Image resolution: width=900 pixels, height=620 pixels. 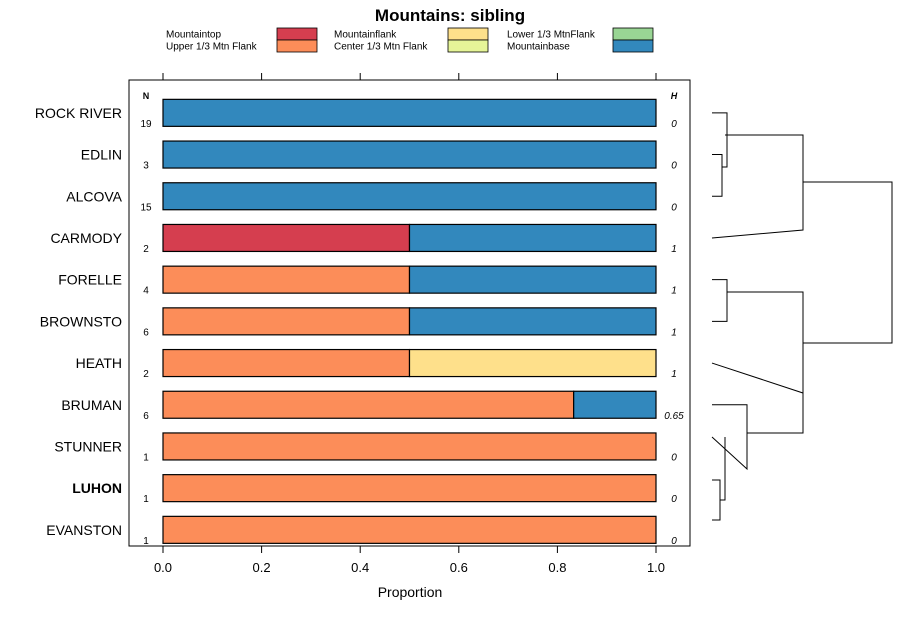 I want to click on h-value-alcova: 0, so click(x=674, y=207).